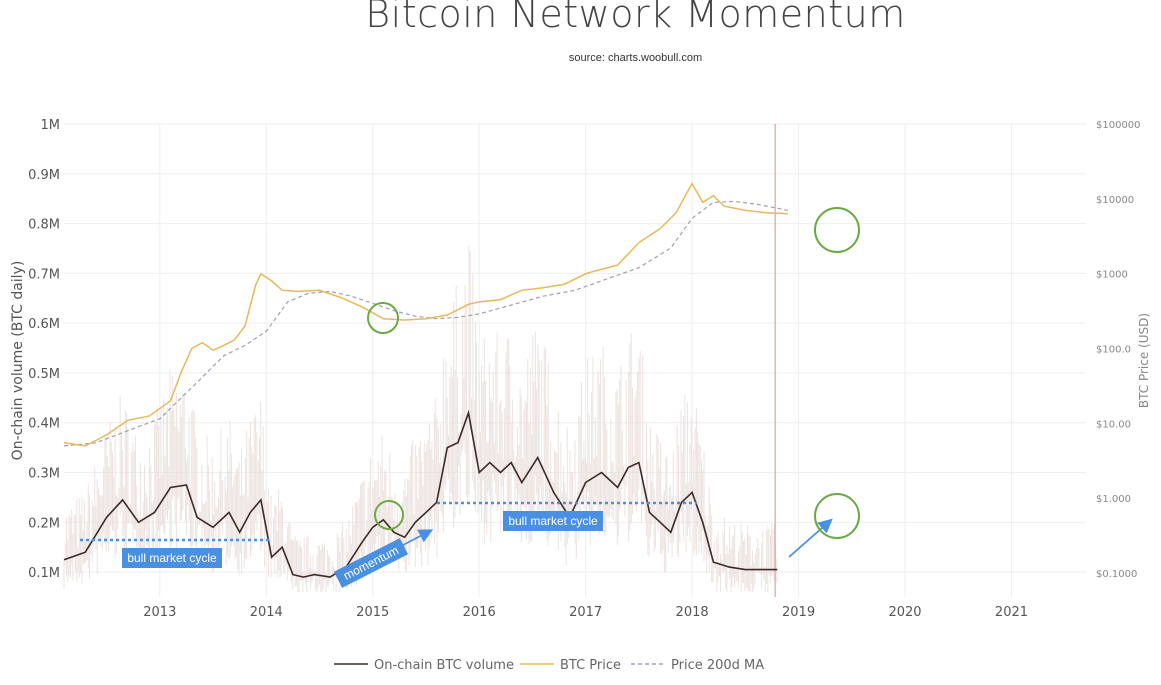 The image size is (1161, 685). I want to click on highlight-circle-volume-2015, so click(389, 515).